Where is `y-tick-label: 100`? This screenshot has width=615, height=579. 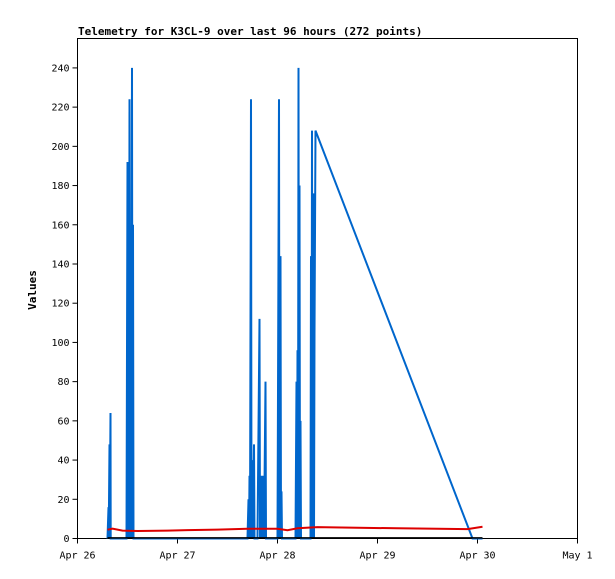
y-tick-label: 100 is located at coordinates (60, 343).